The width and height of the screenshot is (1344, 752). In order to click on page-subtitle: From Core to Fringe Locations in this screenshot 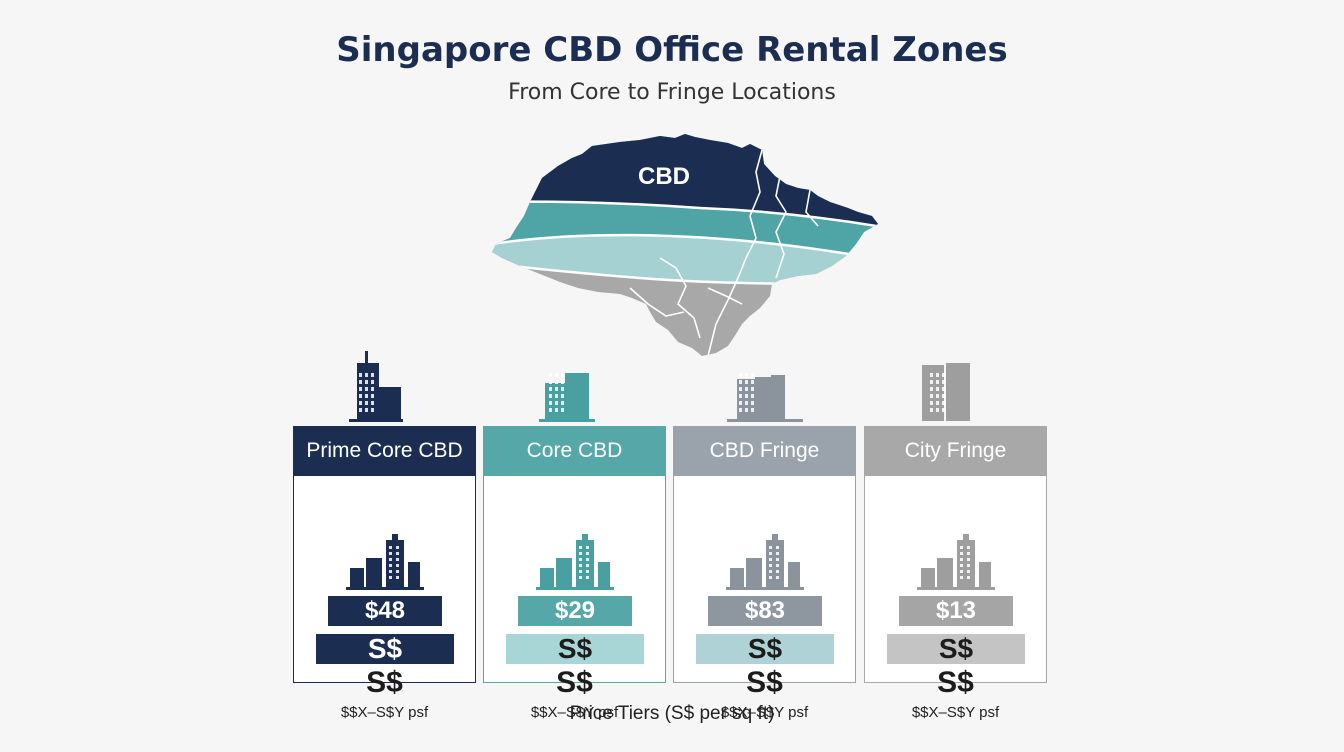, I will do `click(672, 92)`.